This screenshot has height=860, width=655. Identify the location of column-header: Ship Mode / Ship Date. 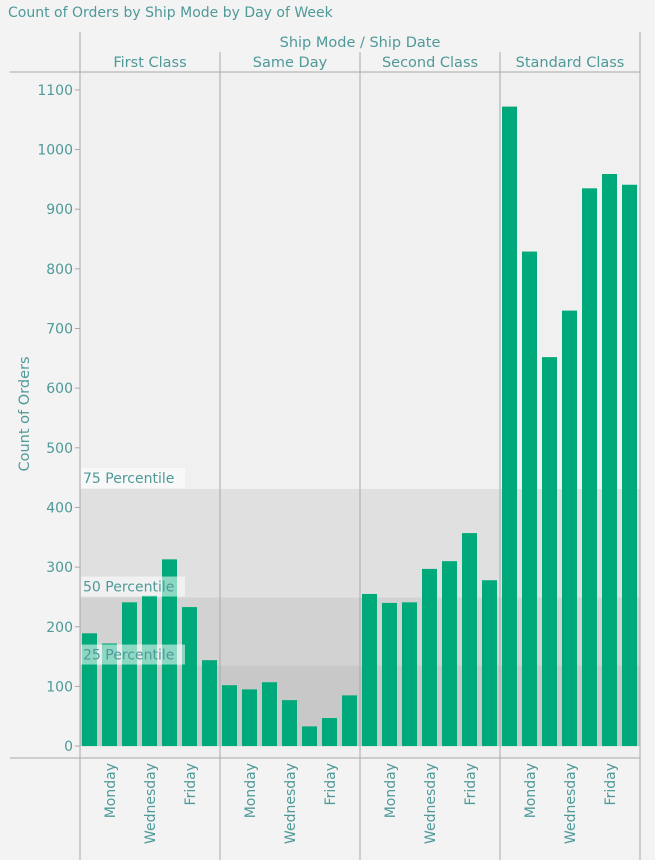
(360, 43).